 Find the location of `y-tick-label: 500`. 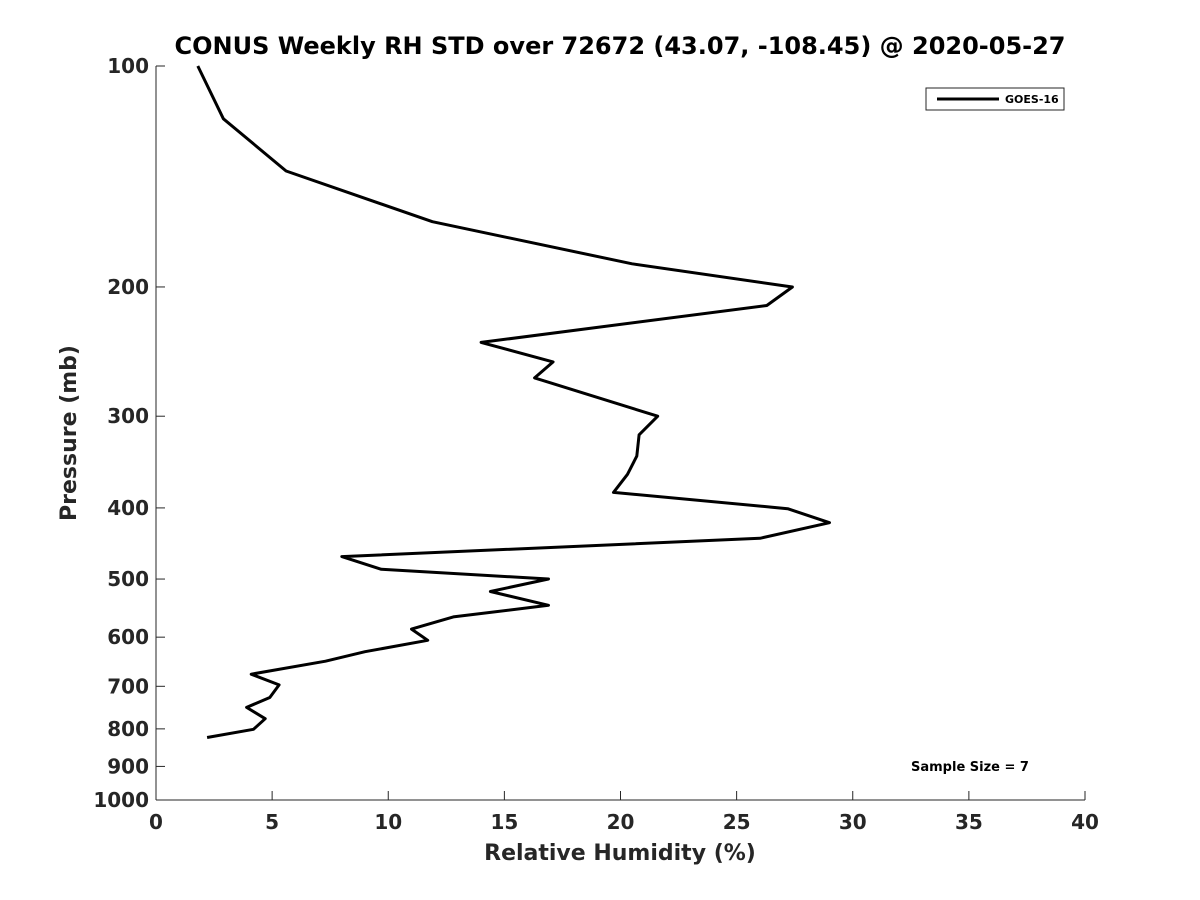

y-tick-label: 500 is located at coordinates (128, 579).